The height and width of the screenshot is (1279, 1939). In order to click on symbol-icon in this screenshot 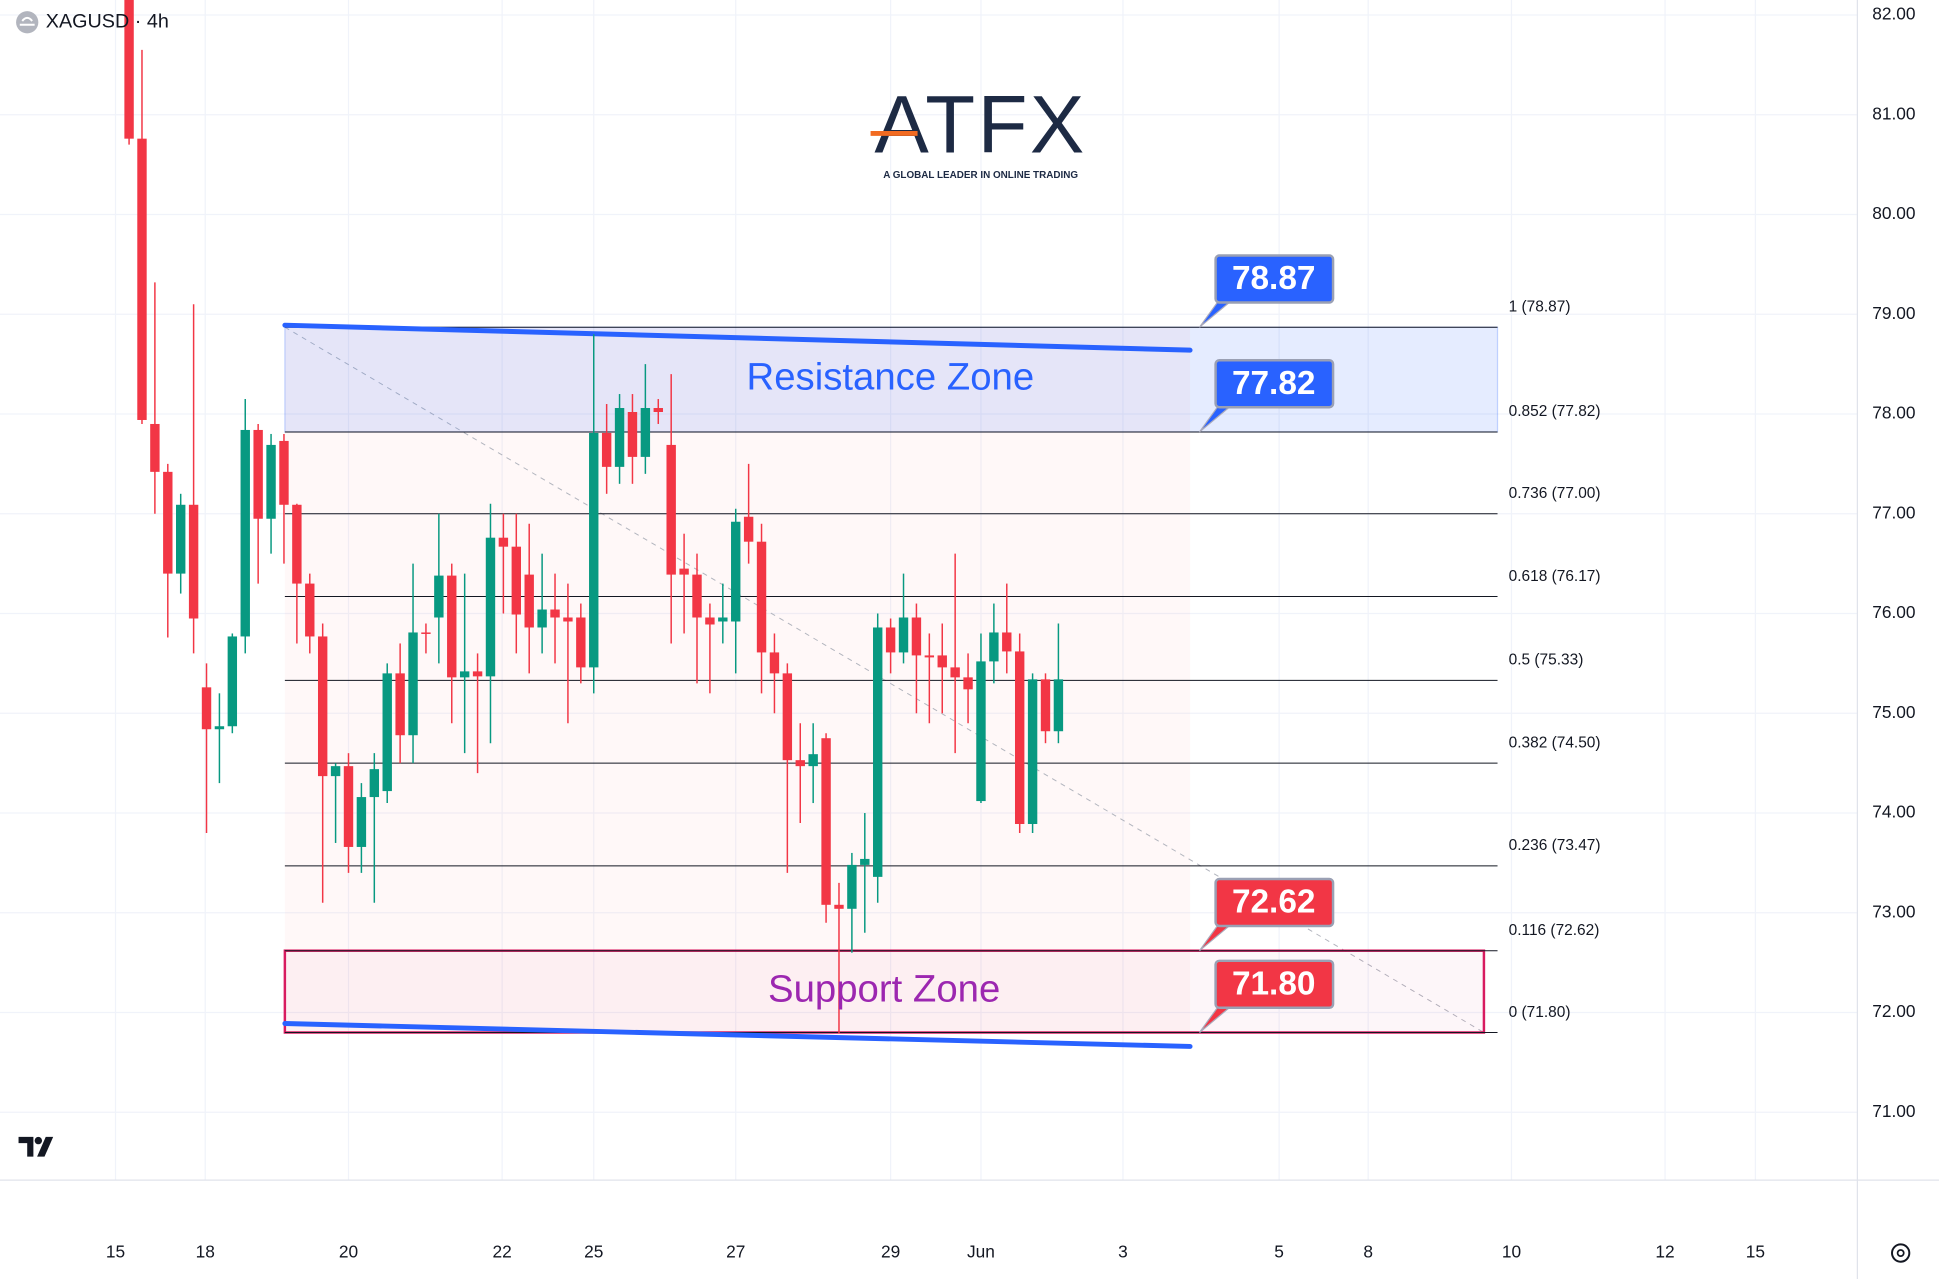, I will do `click(27, 22)`.